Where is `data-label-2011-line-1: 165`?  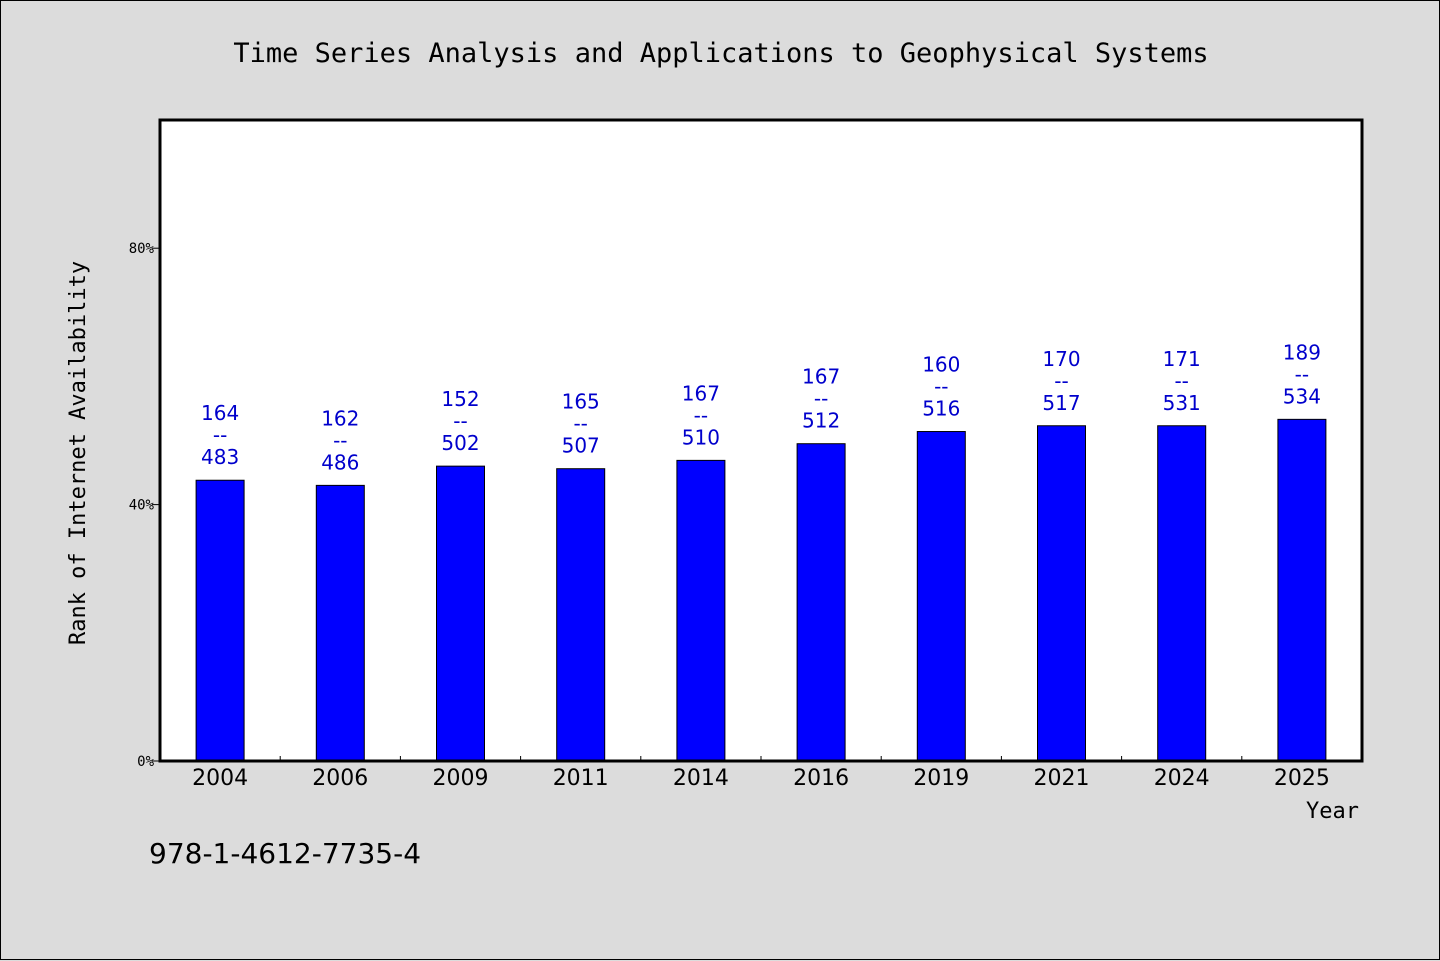 data-label-2011-line-1: 165 is located at coordinates (581, 402).